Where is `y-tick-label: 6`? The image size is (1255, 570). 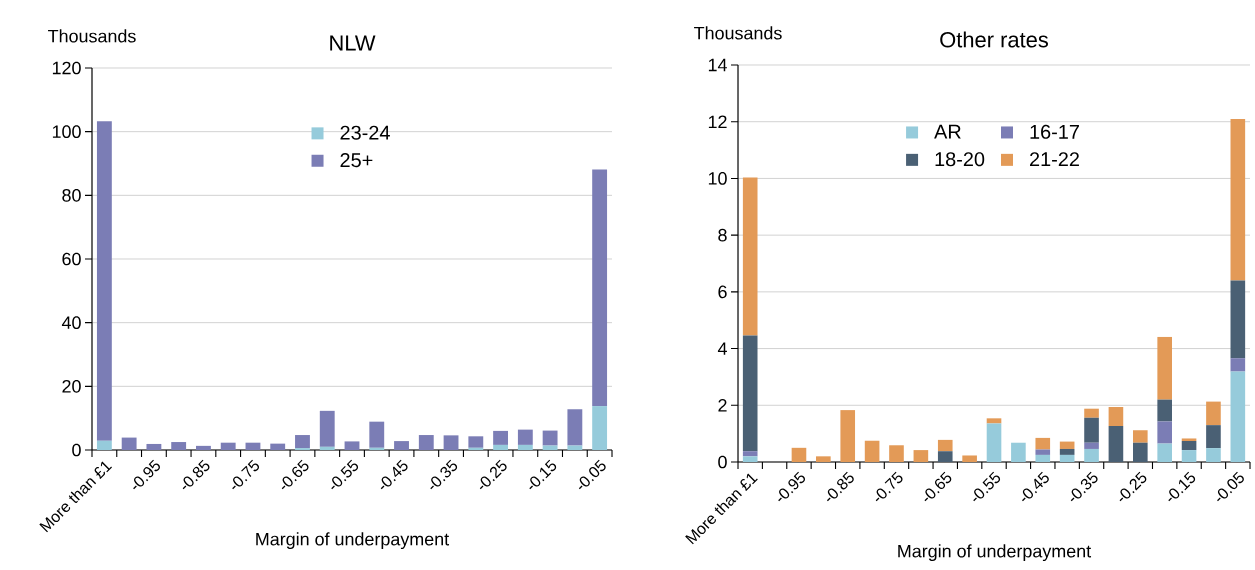 y-tick-label: 6 is located at coordinates (722, 292).